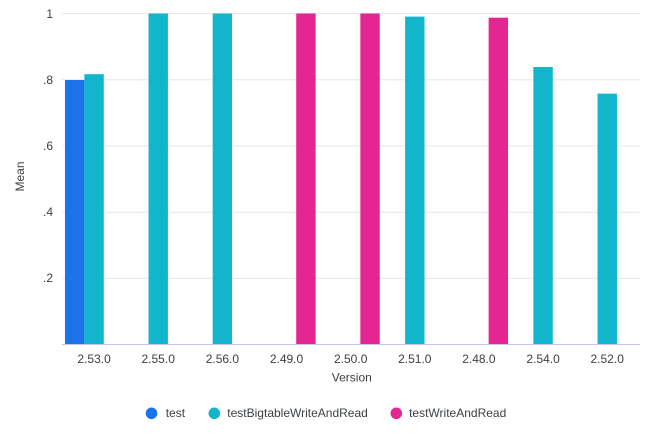 Image resolution: width=650 pixels, height=442 pixels. What do you see at coordinates (287, 359) in the screenshot?
I see `svg-text: 2.49.0` at bounding box center [287, 359].